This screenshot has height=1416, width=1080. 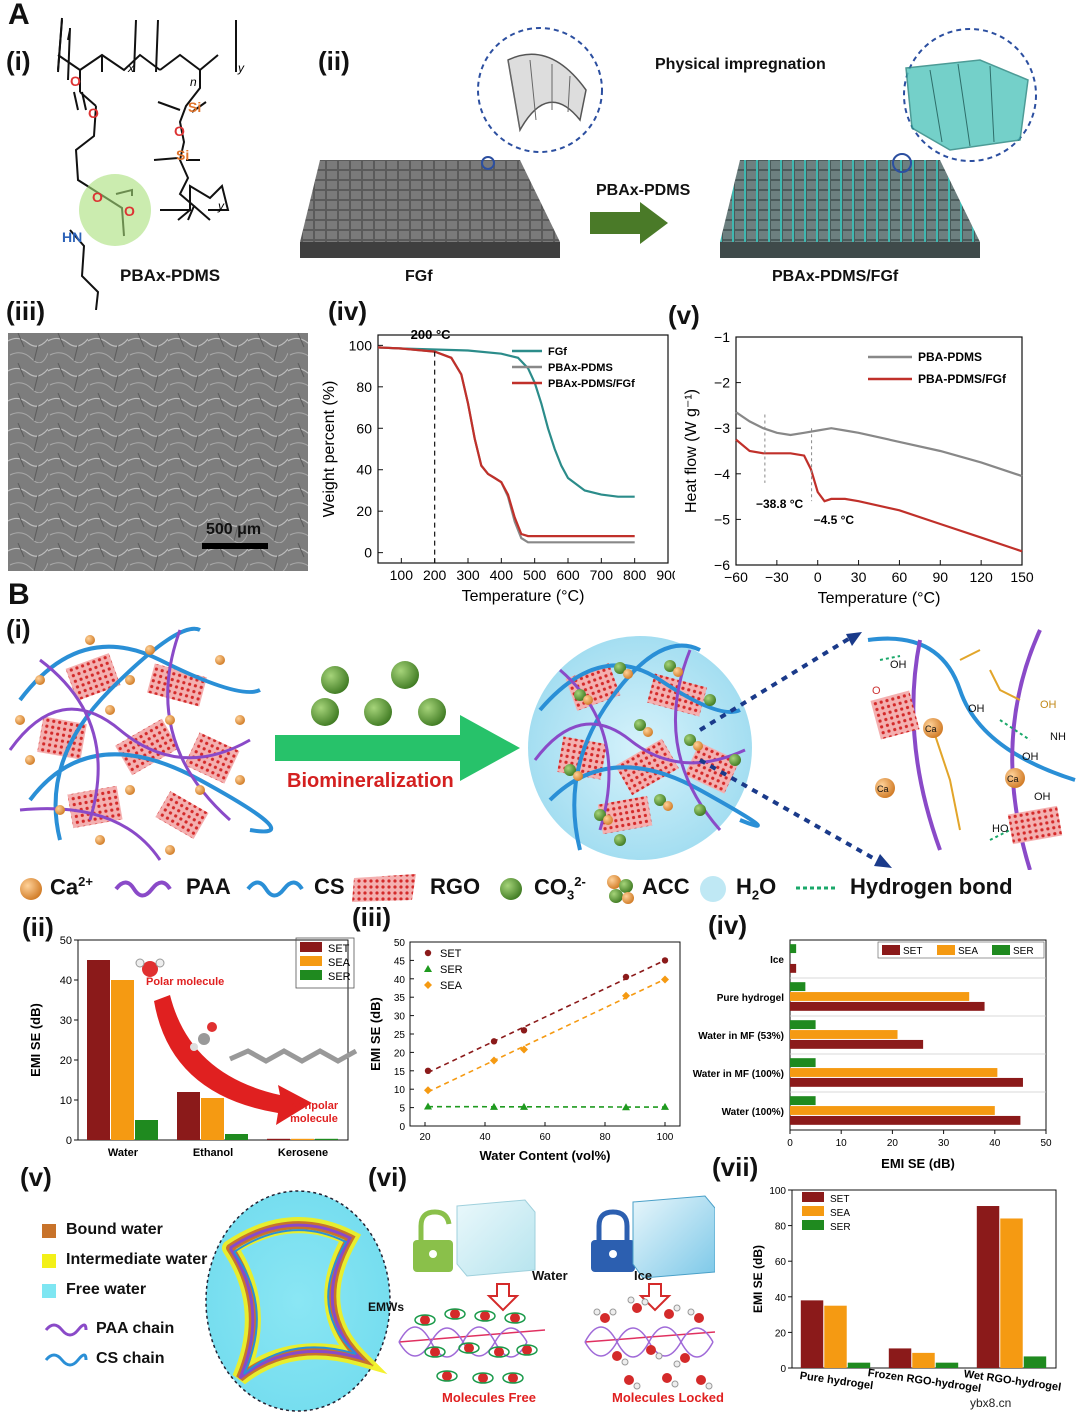 I want to click on fit-line-set, so click(x=546, y=1016).